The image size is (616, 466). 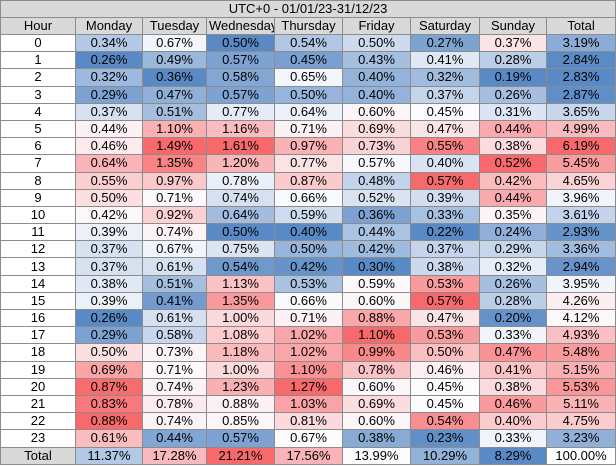 What do you see at coordinates (513, 455) in the screenshot?
I see `total-cell: 8.29%` at bounding box center [513, 455].